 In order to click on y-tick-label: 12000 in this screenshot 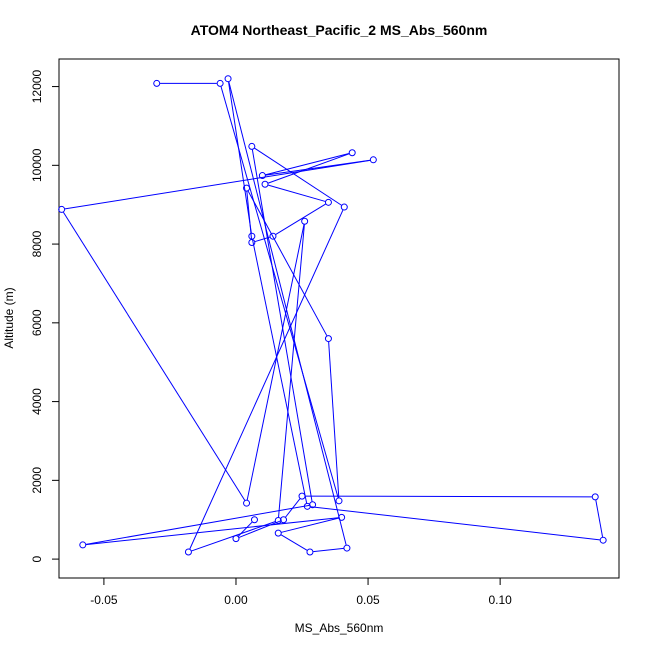, I will do `click(37, 87)`.